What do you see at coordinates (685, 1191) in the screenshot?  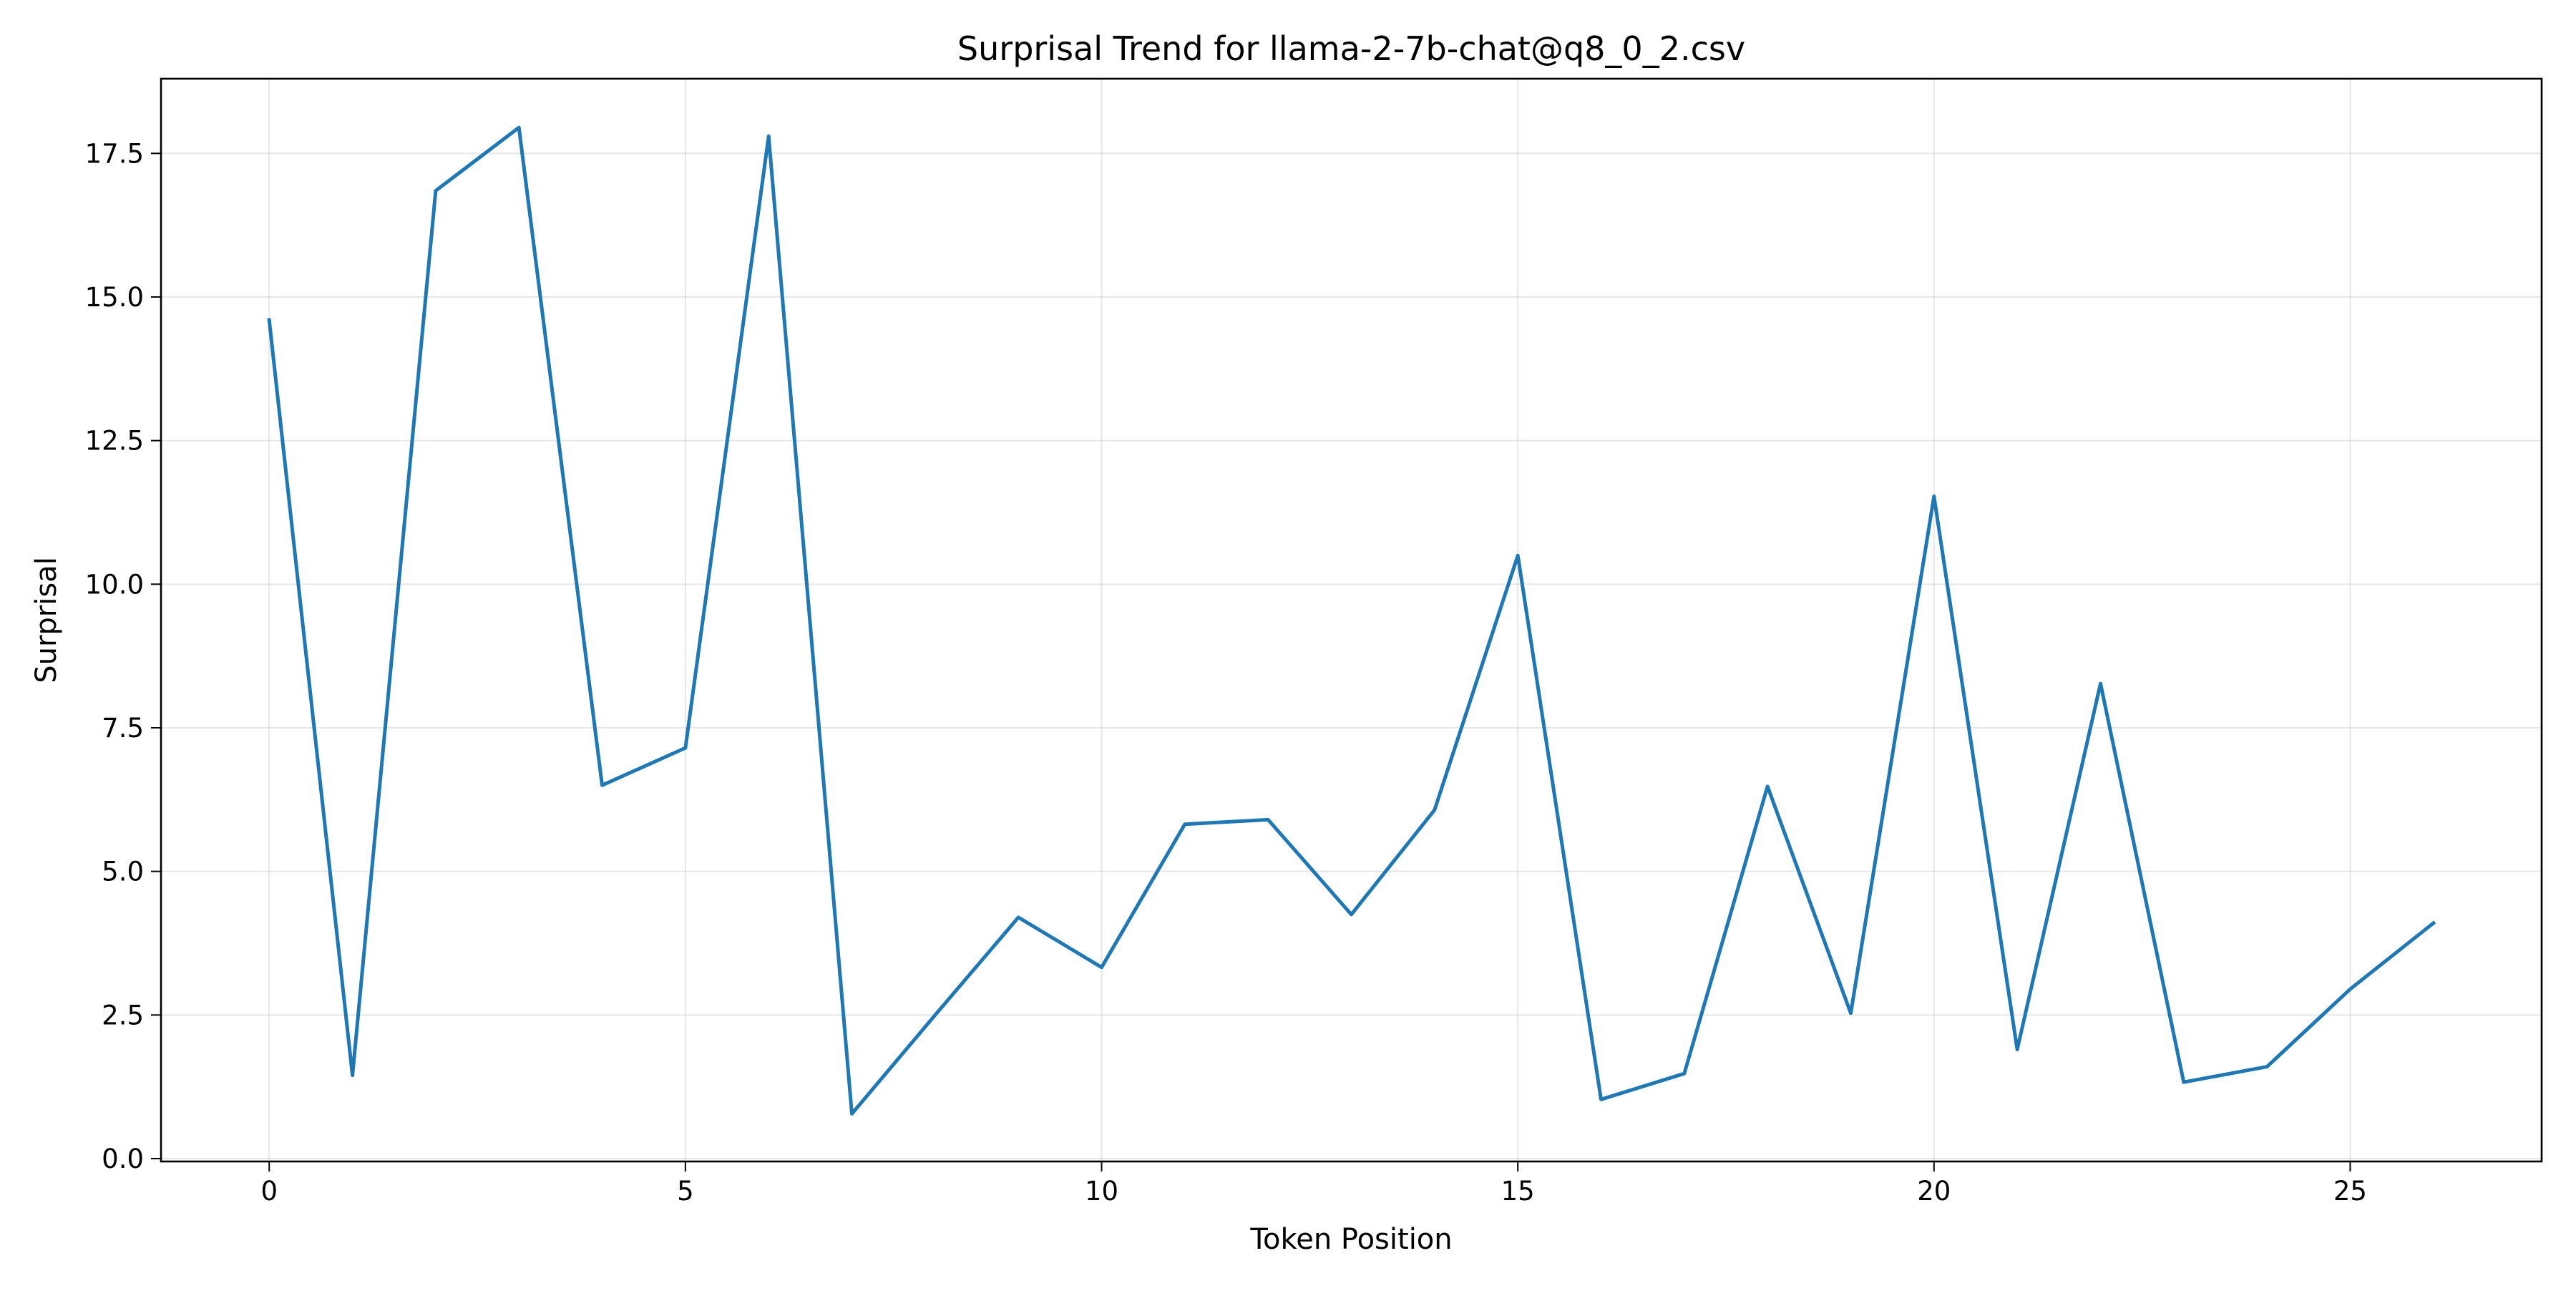 I see `x-tick-label: 5` at bounding box center [685, 1191].